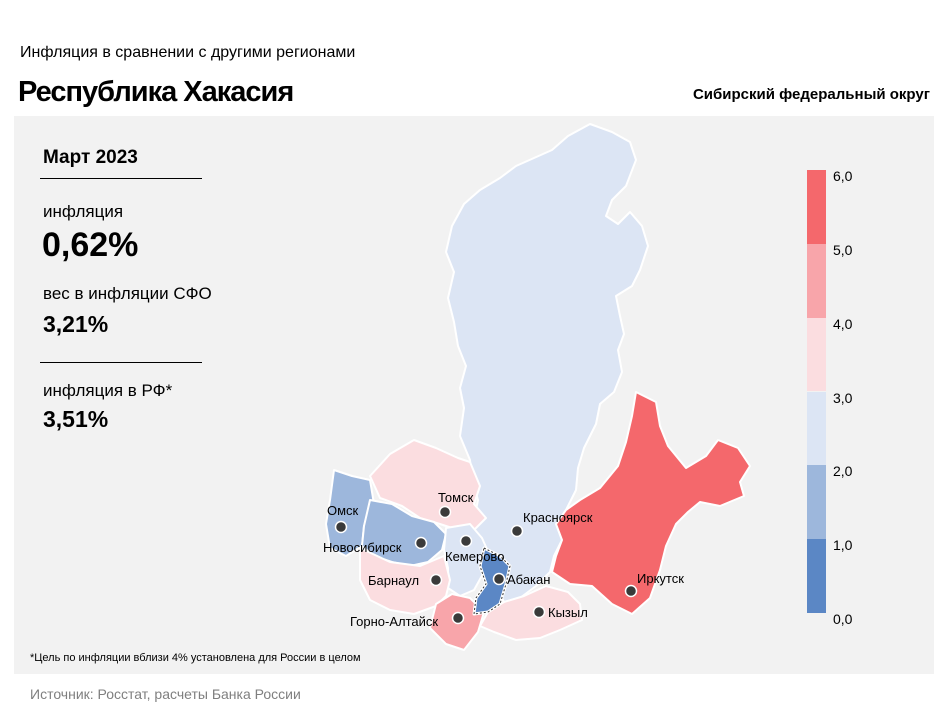  Describe the element at coordinates (421, 543) in the screenshot. I see `city-marker-novosibirsk` at that location.